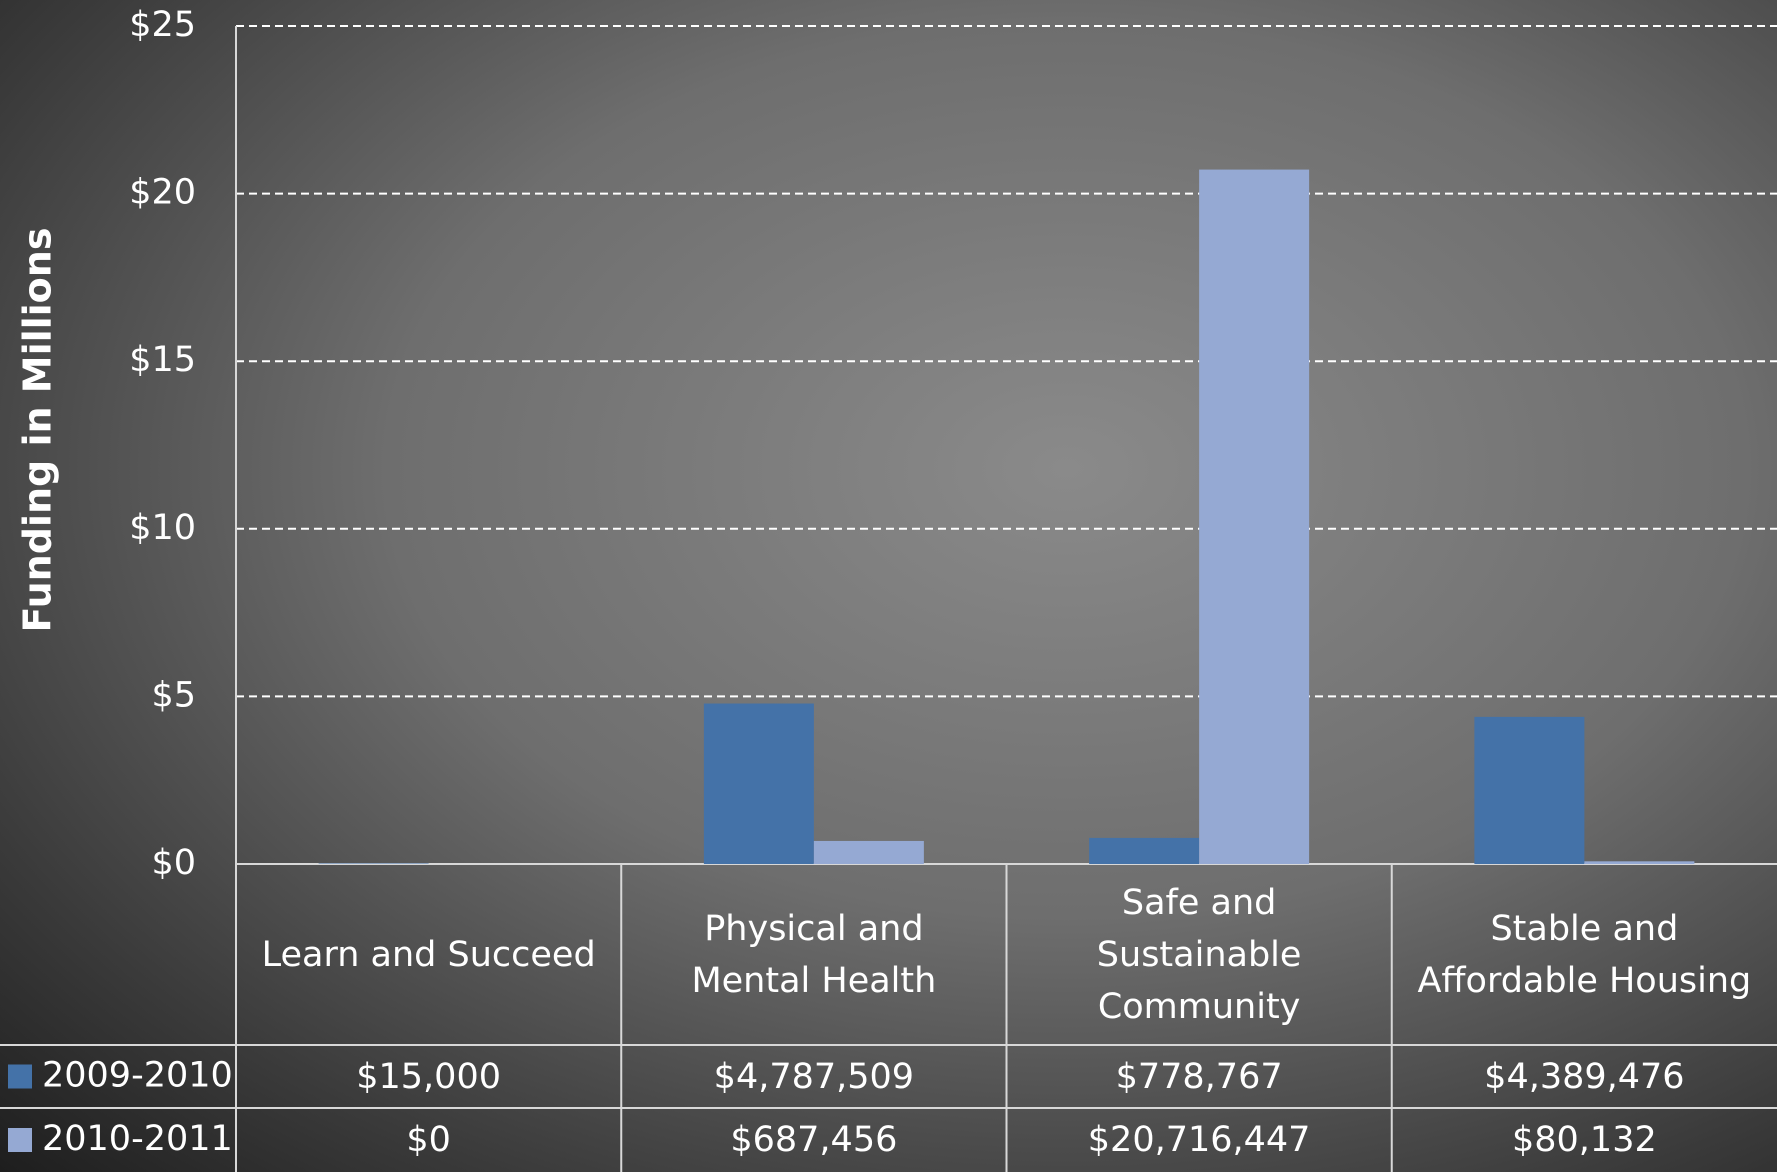  I want to click on legend-label: 2009-2010, so click(137, 1076).